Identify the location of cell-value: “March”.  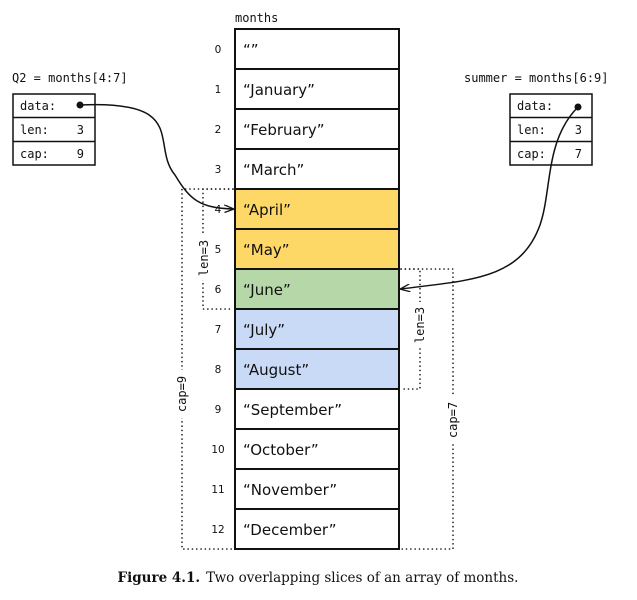
(273, 170).